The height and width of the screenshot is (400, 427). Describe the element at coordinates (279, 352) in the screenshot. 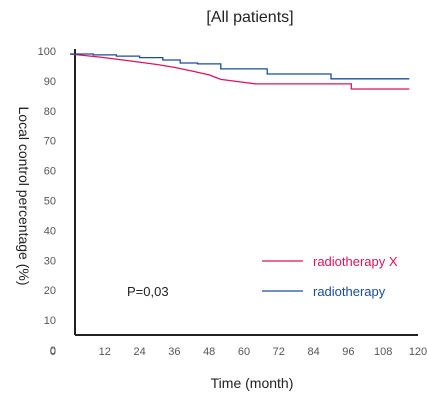

I see `x-tick-label: 72` at that location.